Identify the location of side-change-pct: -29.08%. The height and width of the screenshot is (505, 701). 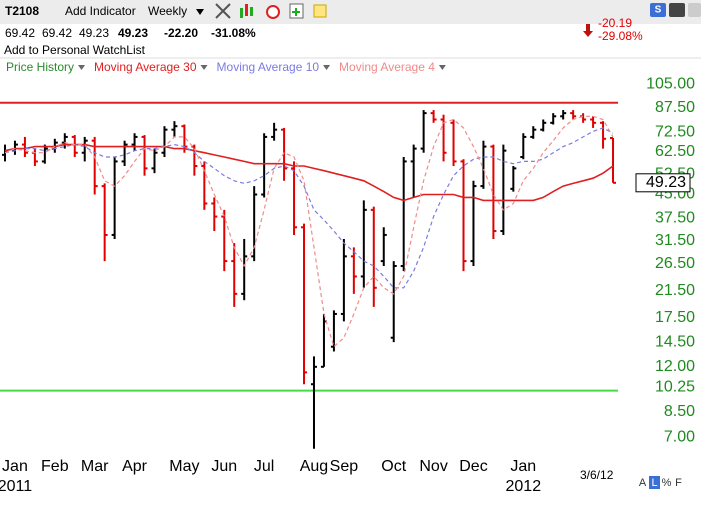
(620, 36).